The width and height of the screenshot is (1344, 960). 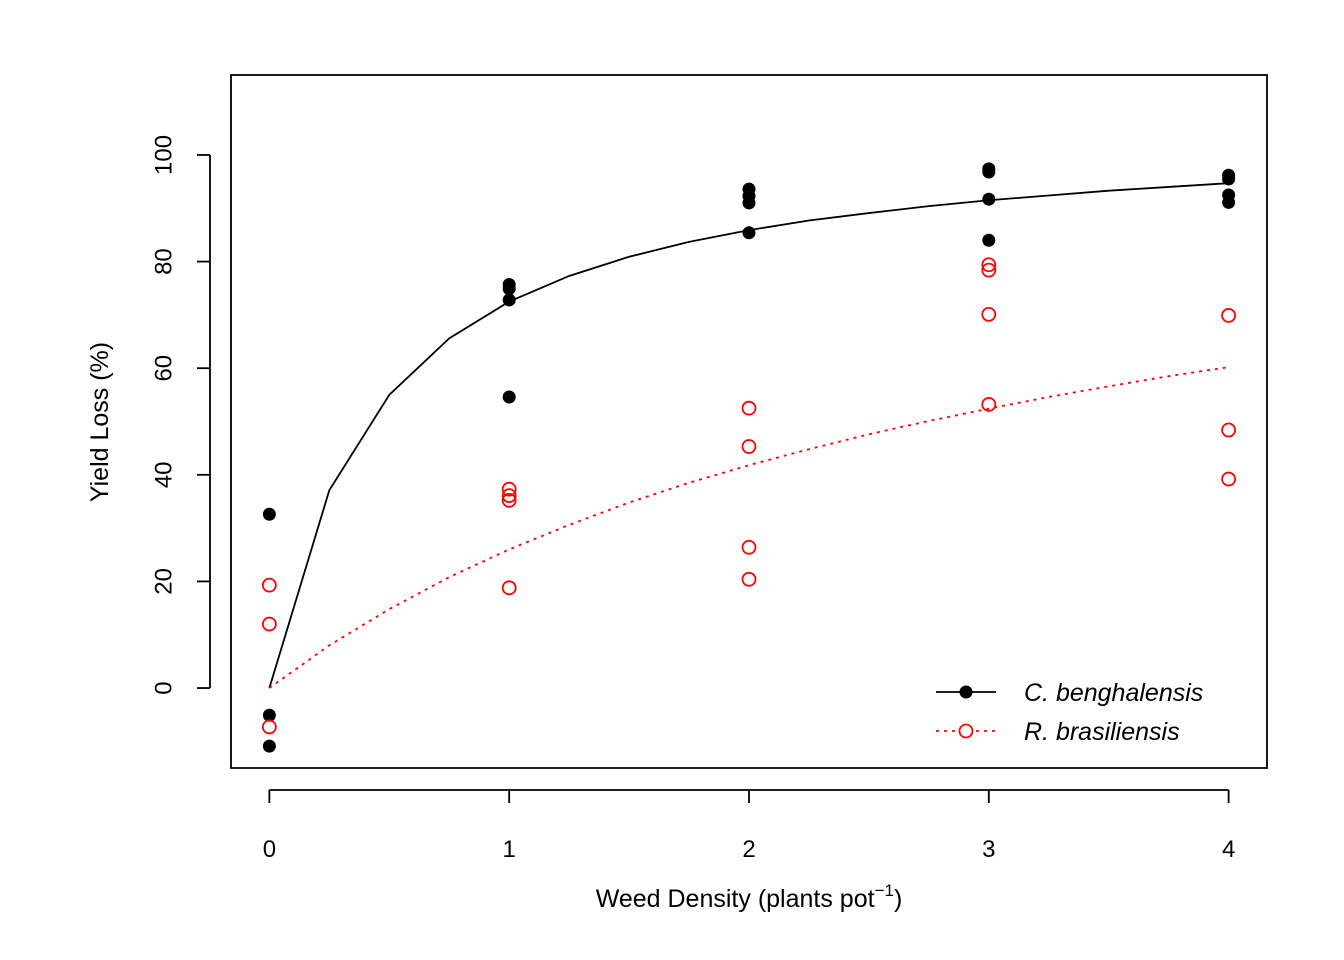 What do you see at coordinates (1069, 712) in the screenshot?
I see `legend: C. benghalensis R. brasiliensis` at bounding box center [1069, 712].